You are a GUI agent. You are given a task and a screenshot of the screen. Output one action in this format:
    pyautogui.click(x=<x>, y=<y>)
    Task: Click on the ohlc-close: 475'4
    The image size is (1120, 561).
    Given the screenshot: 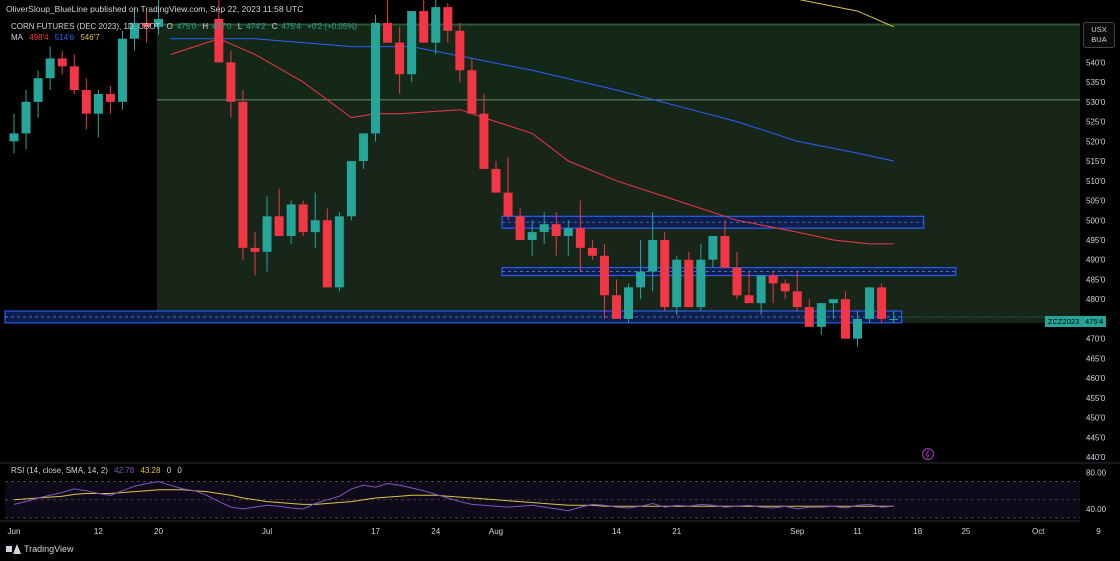 What is the action you would take?
    pyautogui.click(x=291, y=26)
    